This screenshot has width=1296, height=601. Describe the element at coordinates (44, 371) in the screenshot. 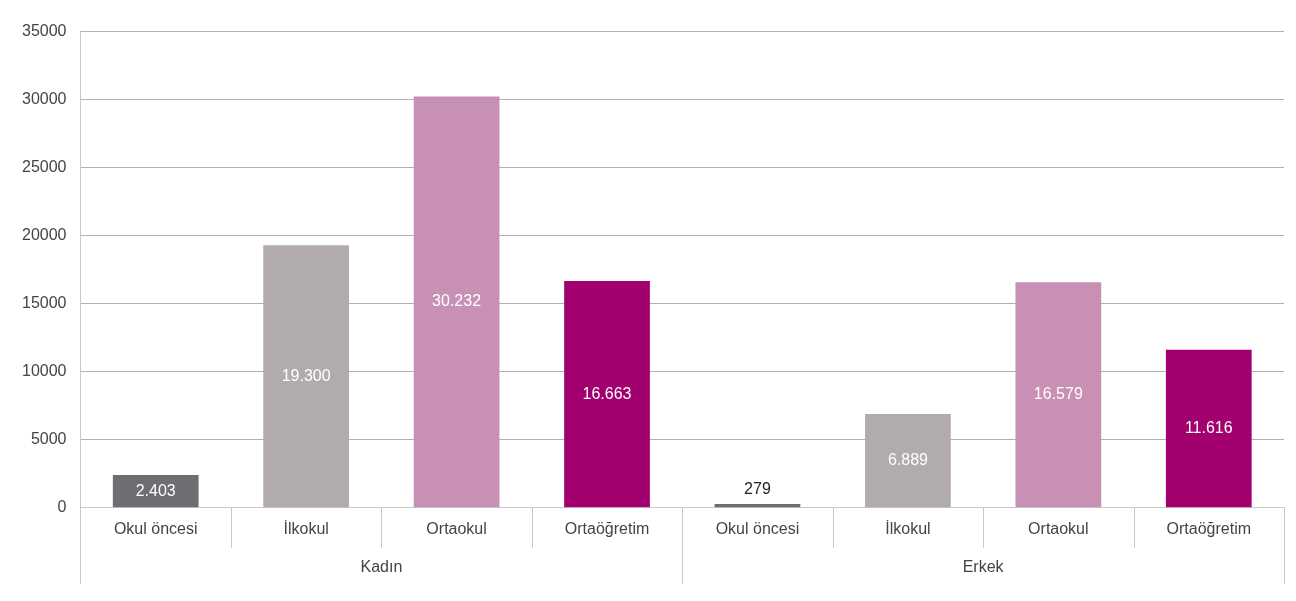

I see `y-tick-label: 10000` at that location.